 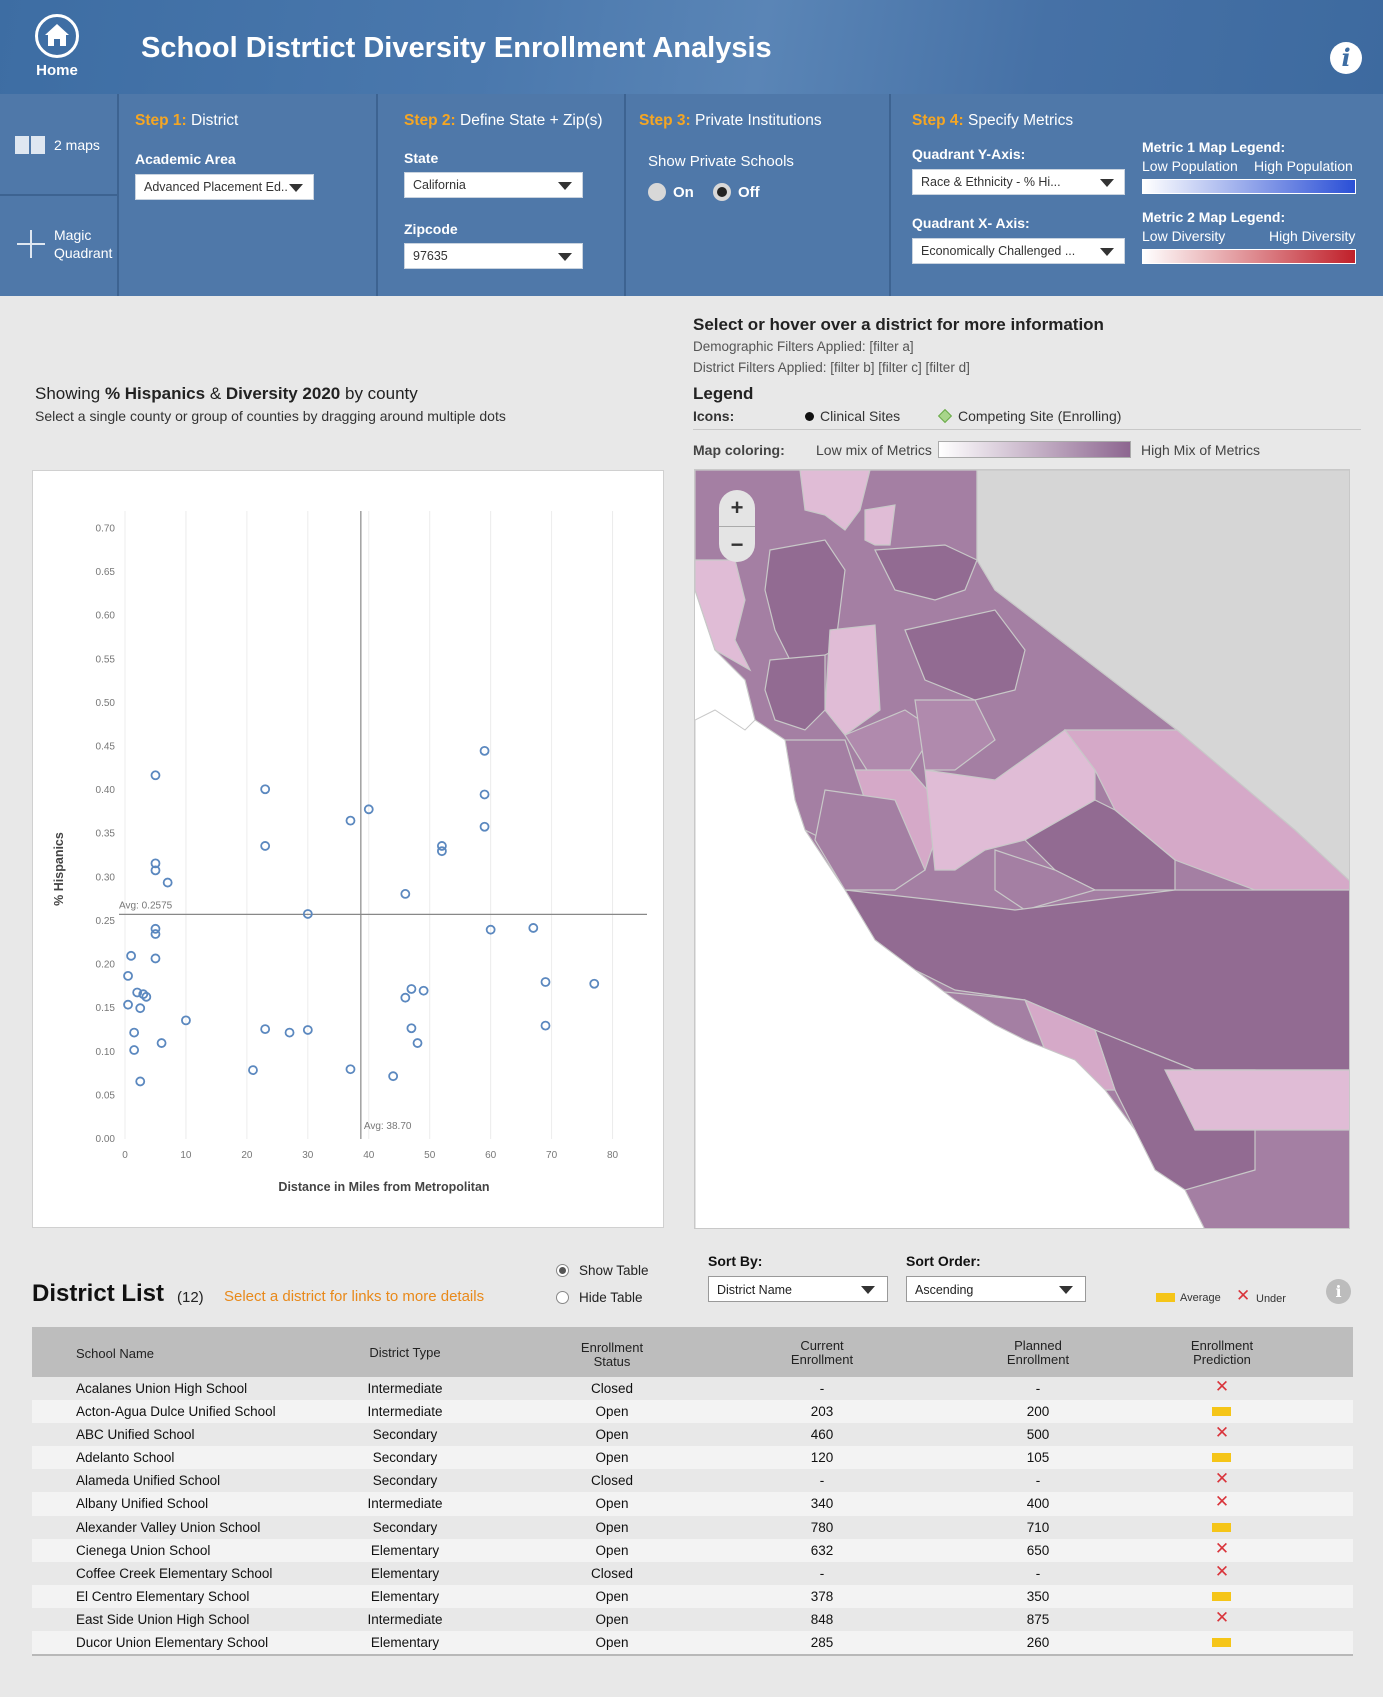 I want to click on hide-table-radio: Hide Table, so click(x=599, y=1297).